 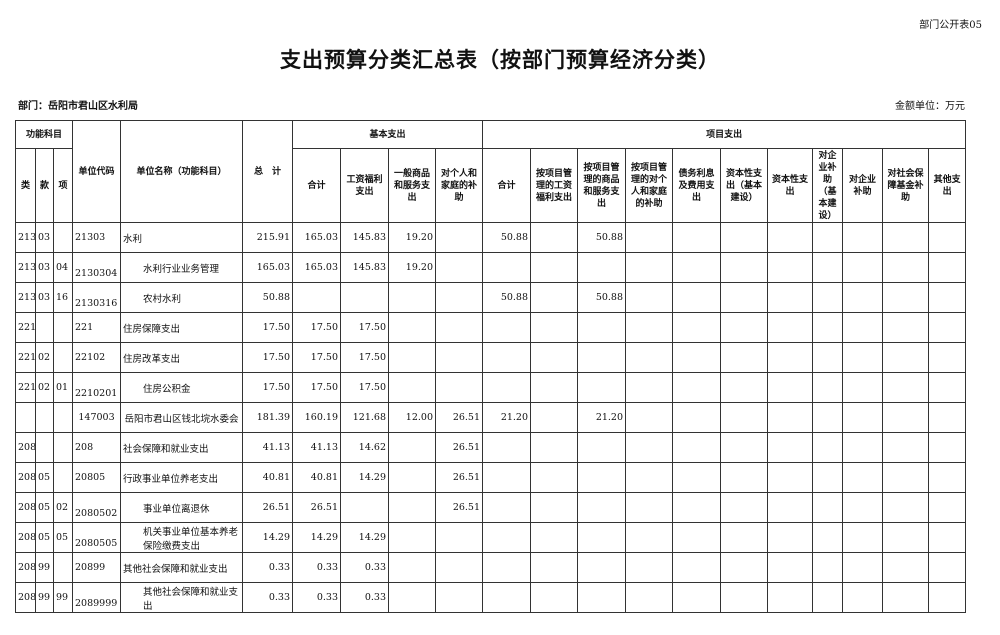 I want to click on cell-amount: 41.13, so click(x=267, y=447).